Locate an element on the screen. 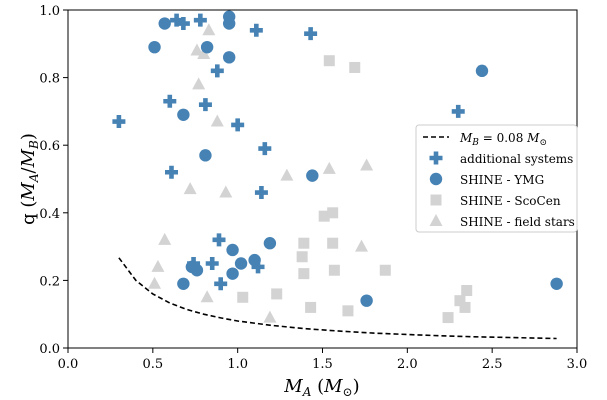  x-tick-label: 2.5 is located at coordinates (492, 364).